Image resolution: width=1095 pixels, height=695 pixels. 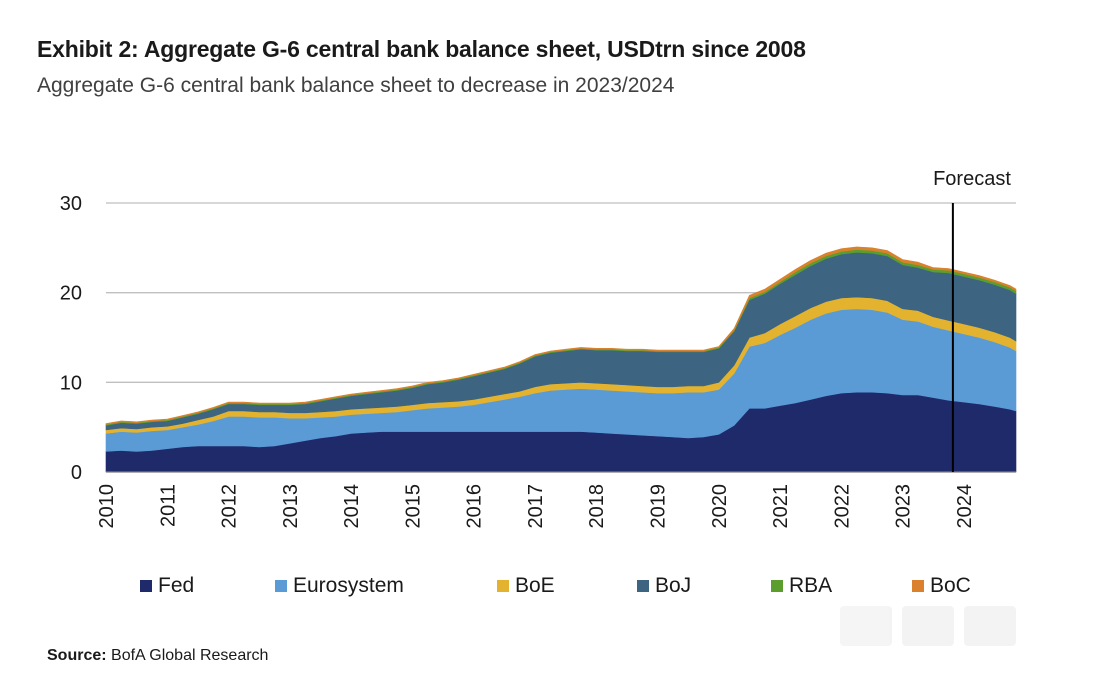 What do you see at coordinates (590, 589) in the screenshot?
I see `chart-legend: Fed Eurosystem BoE BoJ RBA BoC` at bounding box center [590, 589].